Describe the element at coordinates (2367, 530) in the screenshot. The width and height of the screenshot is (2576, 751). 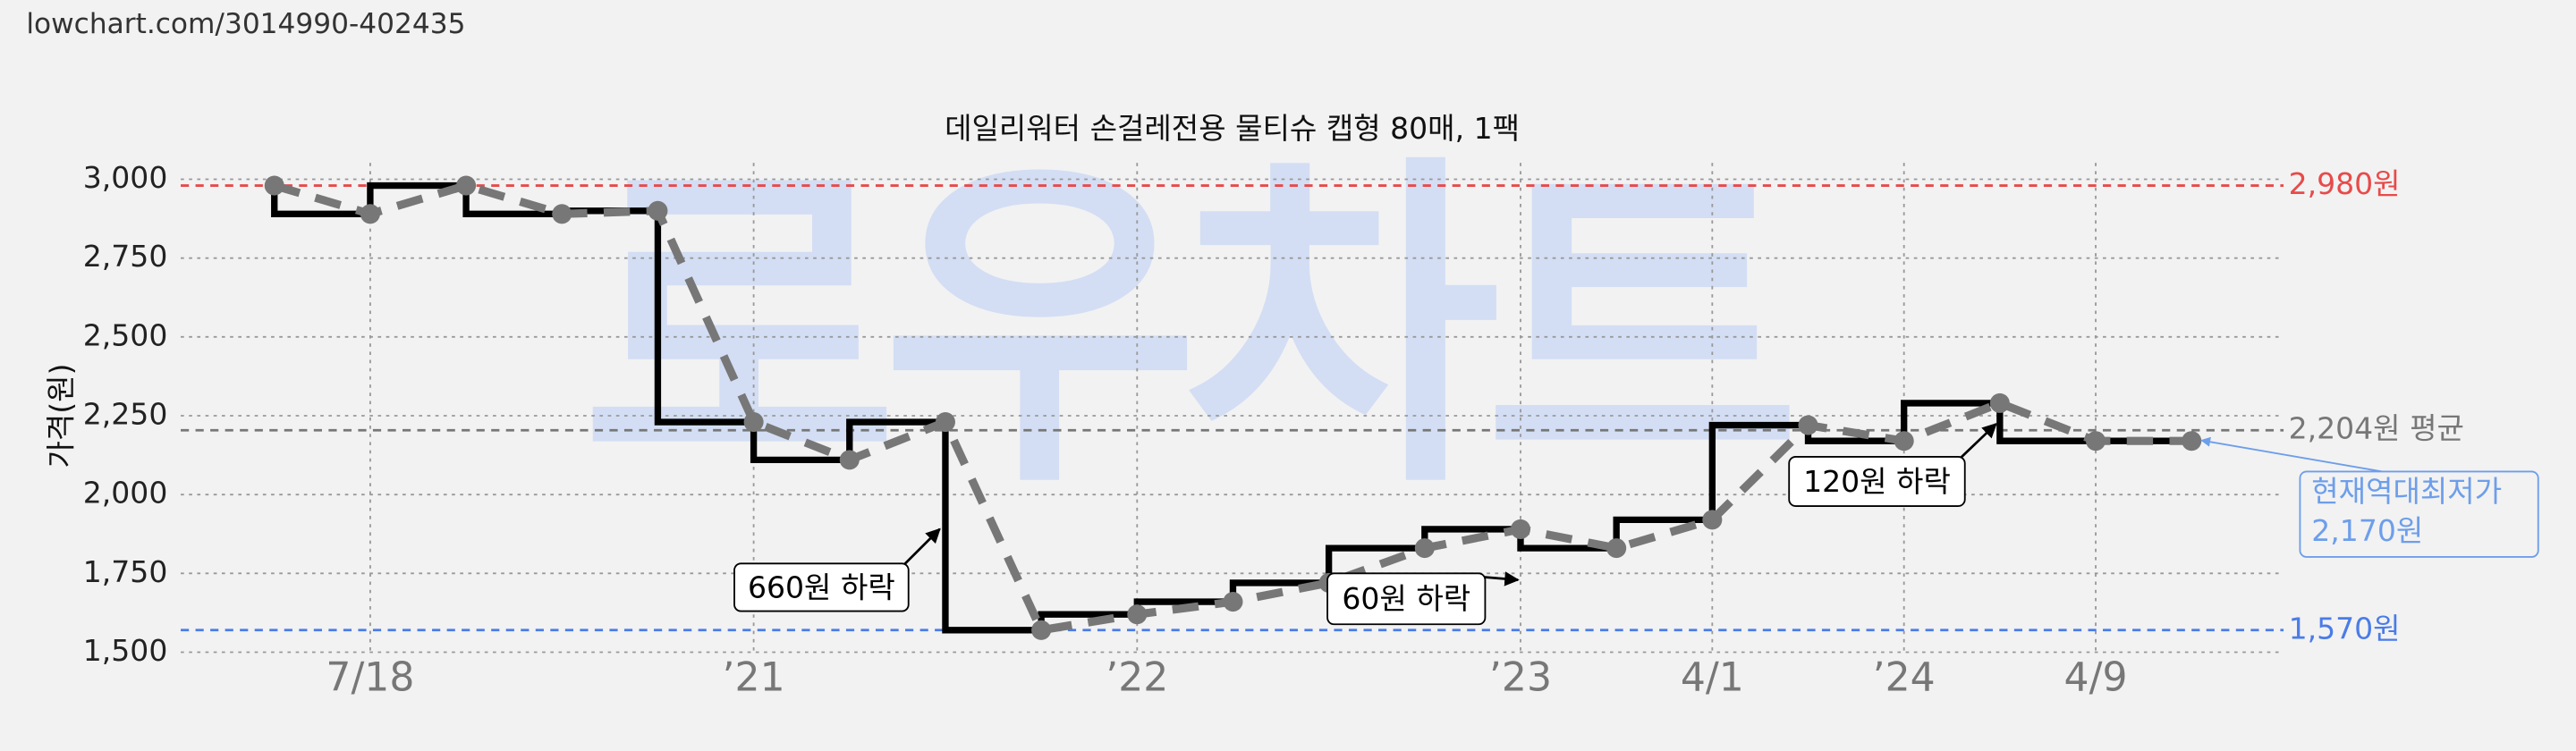
I see `current-label: 2,170원` at that location.